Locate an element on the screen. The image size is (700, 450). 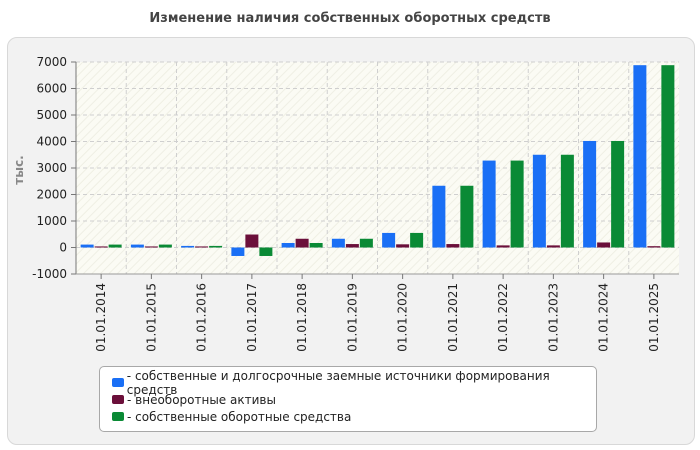
x-tick-label: 01.01.2015 is located at coordinates (151, 317).